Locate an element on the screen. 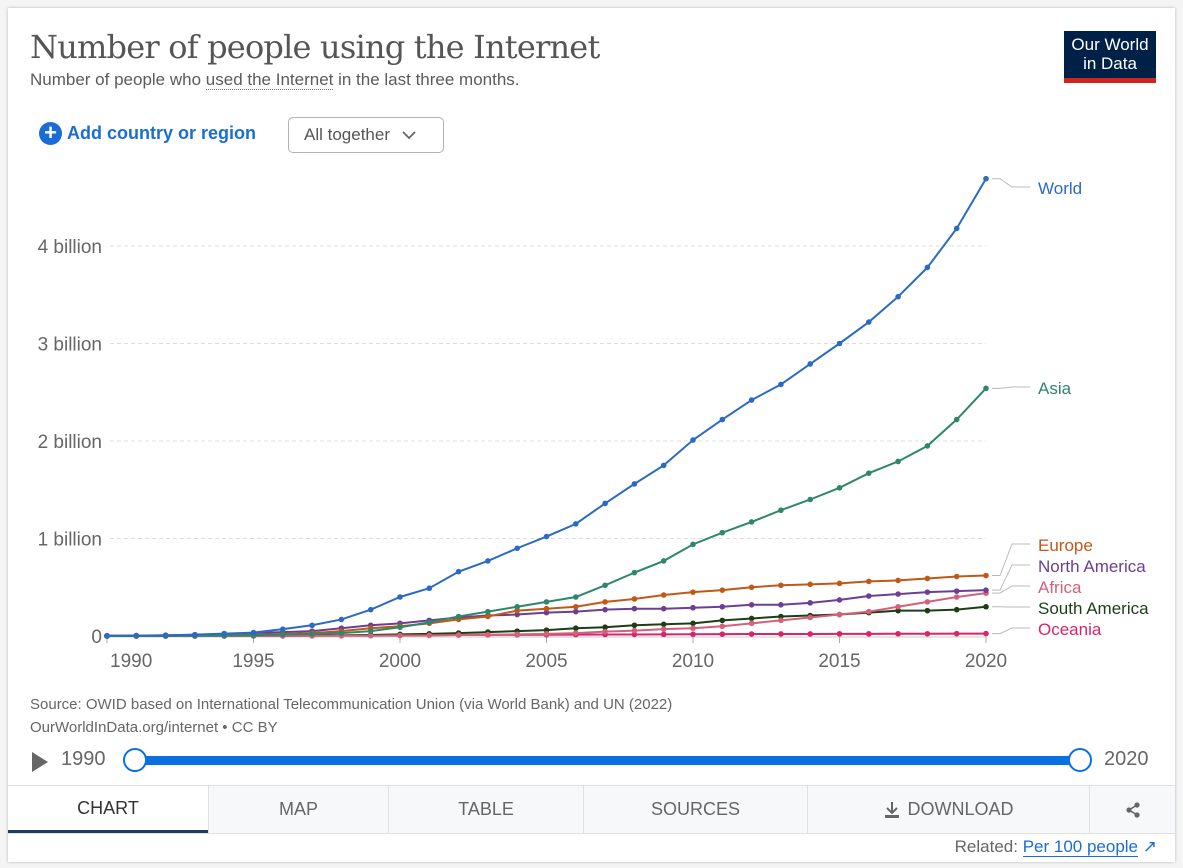  timeline-start-handle is located at coordinates (135, 760).